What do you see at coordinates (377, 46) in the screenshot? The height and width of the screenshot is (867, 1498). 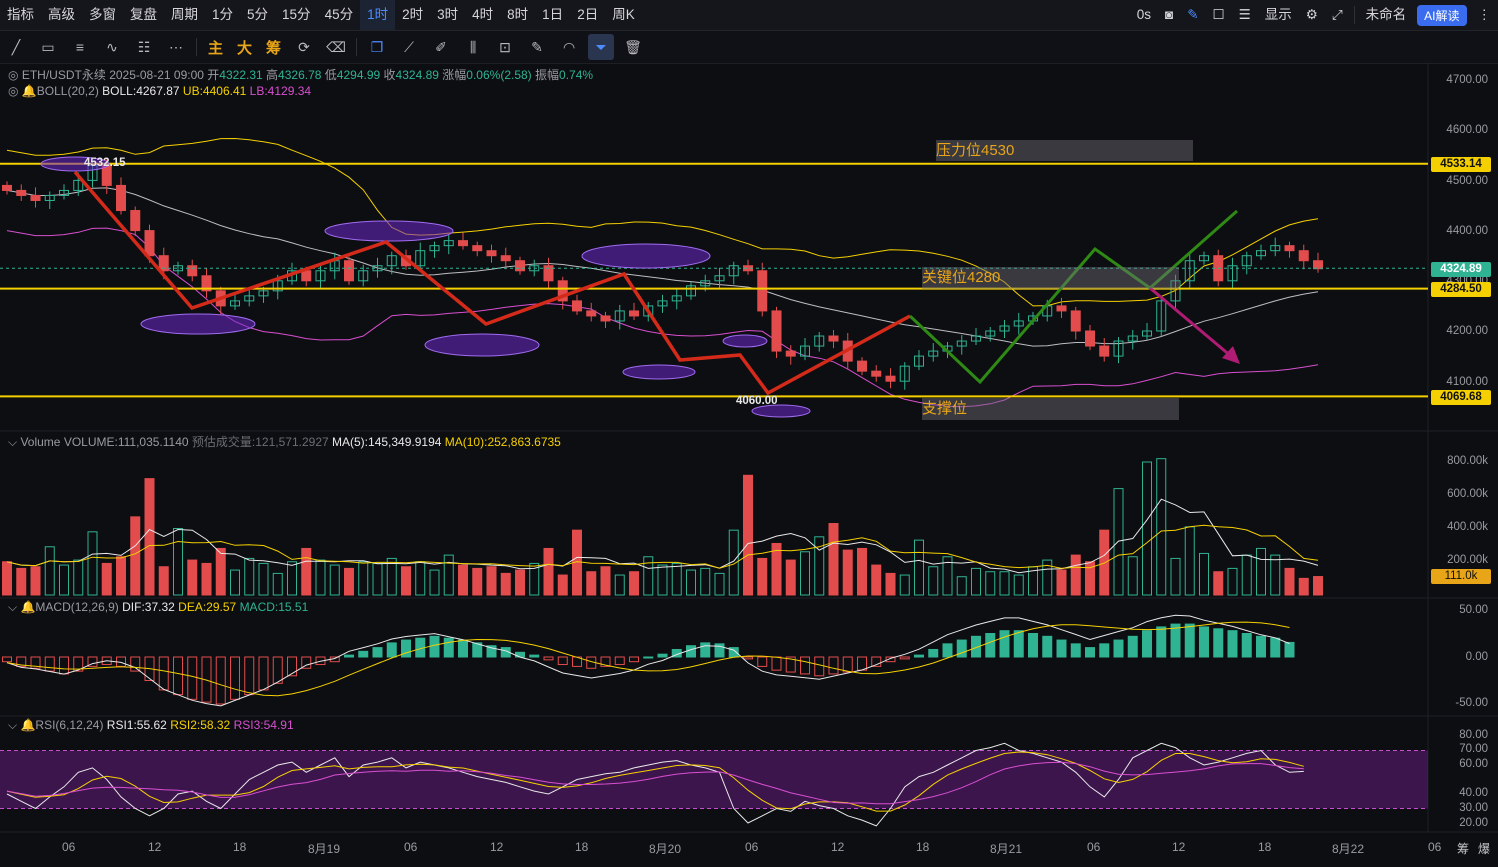 I see `copy-icon: ❐` at bounding box center [377, 46].